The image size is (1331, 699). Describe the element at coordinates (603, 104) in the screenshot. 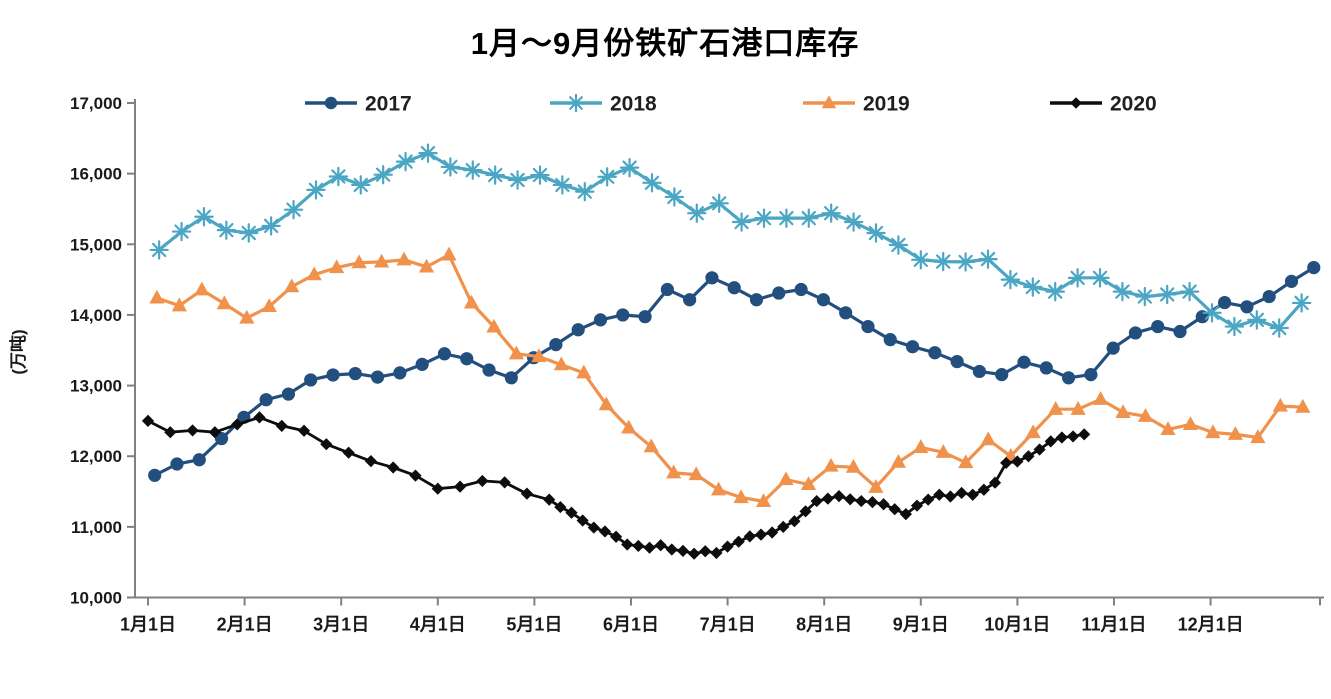

I see `legend-item-2018: 2018` at that location.